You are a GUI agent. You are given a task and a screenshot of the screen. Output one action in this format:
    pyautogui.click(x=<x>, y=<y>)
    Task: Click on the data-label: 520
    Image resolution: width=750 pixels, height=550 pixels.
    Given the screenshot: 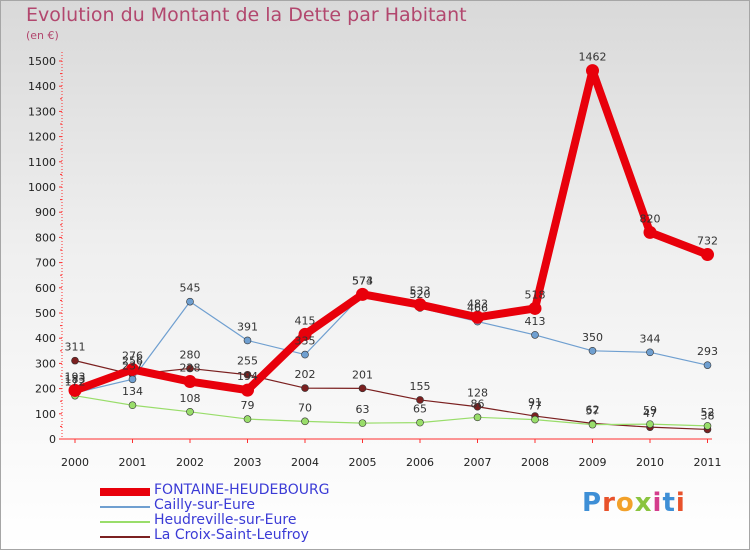 What is the action you would take?
    pyautogui.click(x=420, y=294)
    